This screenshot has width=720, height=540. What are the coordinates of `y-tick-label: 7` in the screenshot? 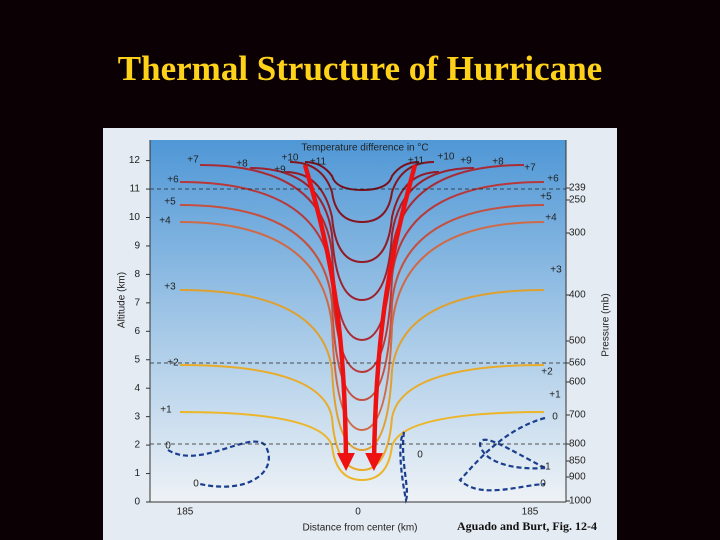 It's located at (137, 302).